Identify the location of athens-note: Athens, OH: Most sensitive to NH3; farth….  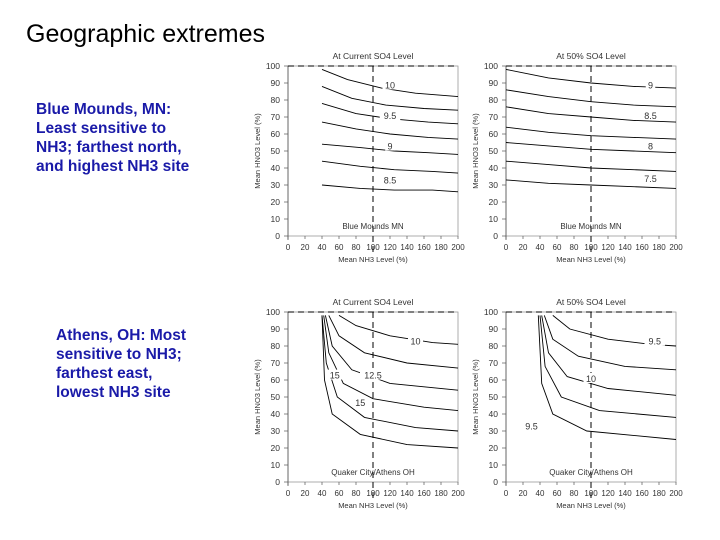
(121, 364).